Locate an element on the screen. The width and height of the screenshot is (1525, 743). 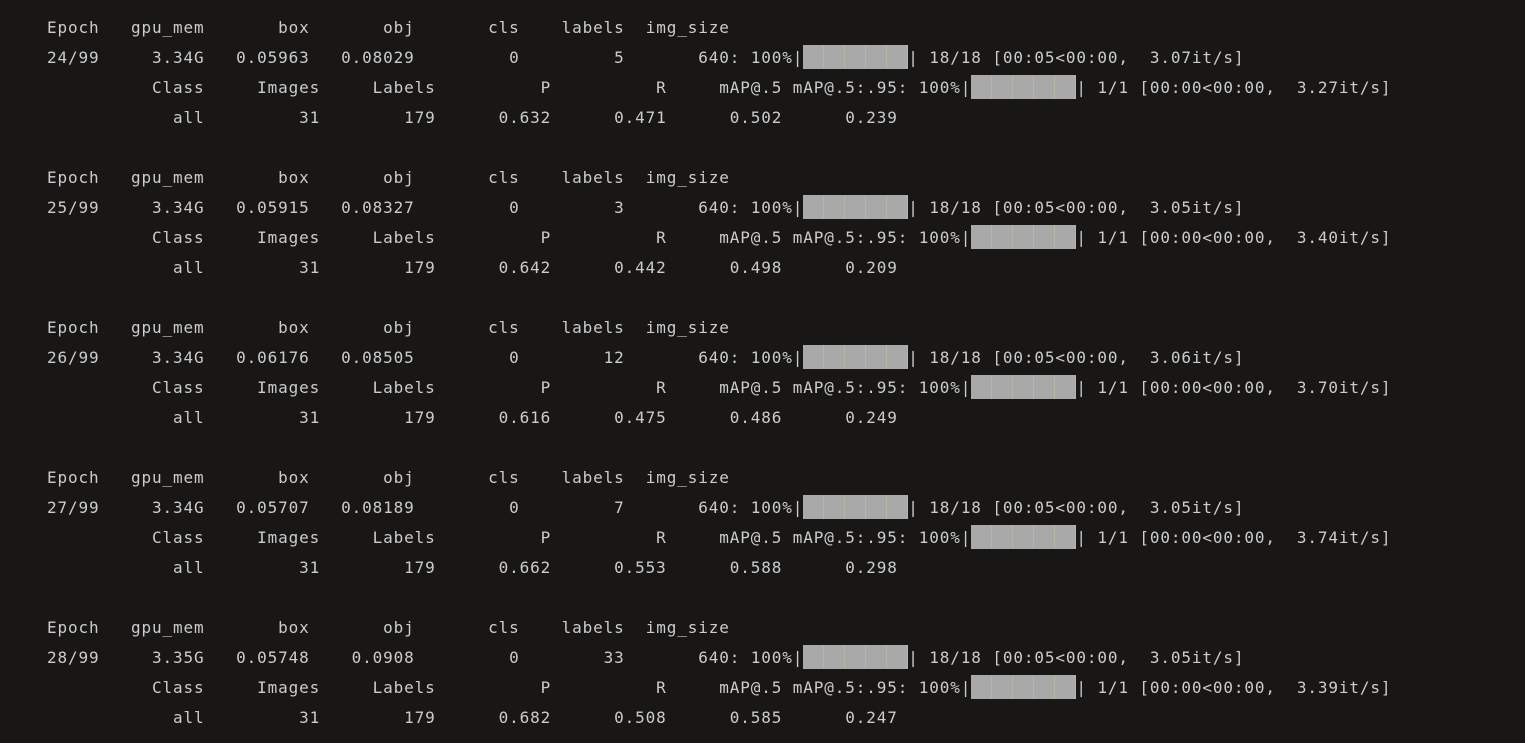
recall-value: 0.553 is located at coordinates (609, 567).